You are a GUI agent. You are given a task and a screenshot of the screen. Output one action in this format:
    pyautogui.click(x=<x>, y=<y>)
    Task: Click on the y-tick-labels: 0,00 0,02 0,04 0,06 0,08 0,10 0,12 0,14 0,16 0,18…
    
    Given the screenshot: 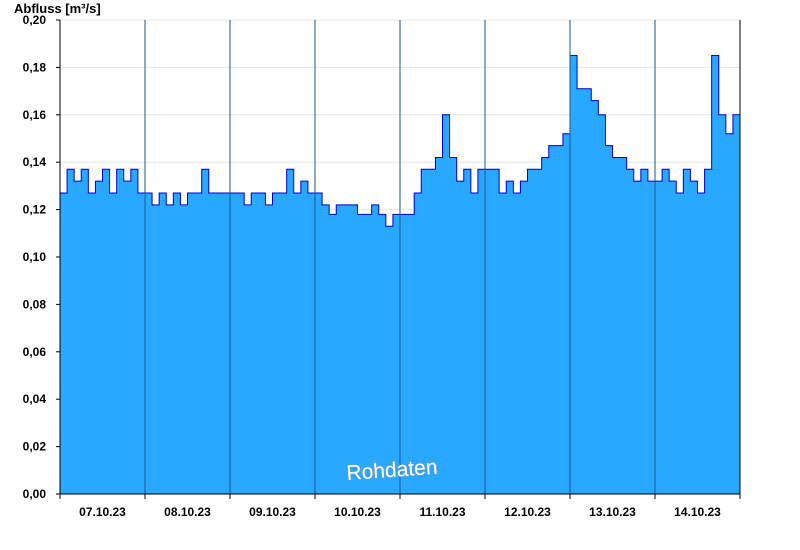 What is the action you would take?
    pyautogui.click(x=35, y=257)
    